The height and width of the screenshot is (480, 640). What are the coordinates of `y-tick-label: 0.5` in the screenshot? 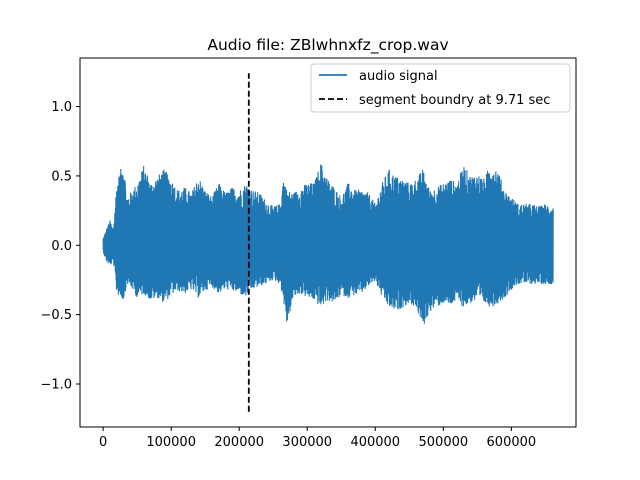 It's located at (61, 176).